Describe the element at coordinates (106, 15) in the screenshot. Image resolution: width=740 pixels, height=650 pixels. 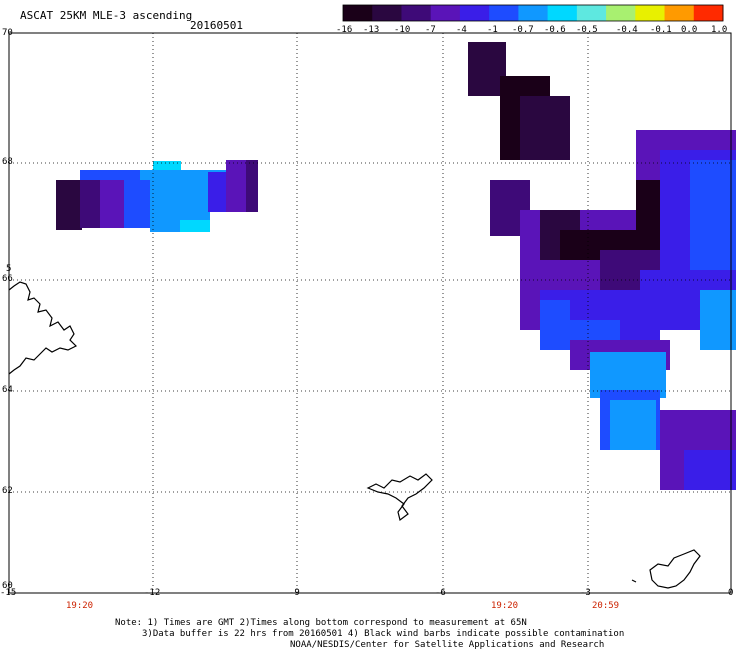
I see `product-title: ASCAT 25KM MLE-3 ascending` at that location.